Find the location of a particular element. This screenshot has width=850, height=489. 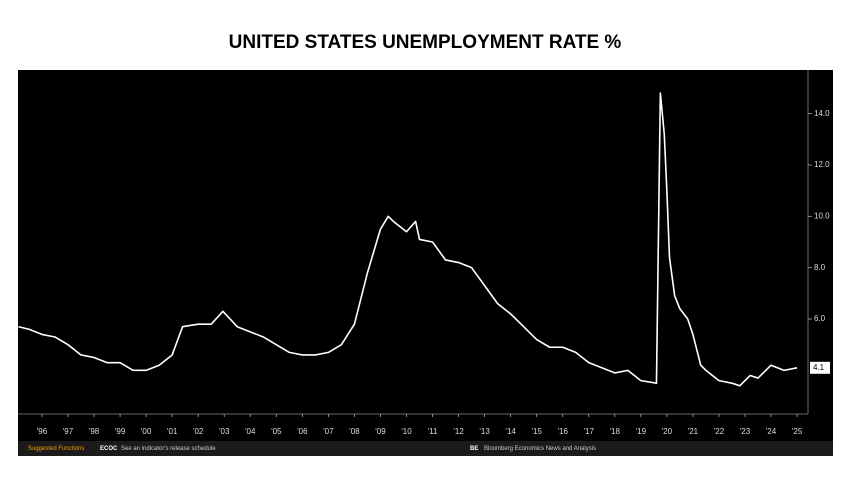

x-tick-label: '19 is located at coordinates (641, 431).